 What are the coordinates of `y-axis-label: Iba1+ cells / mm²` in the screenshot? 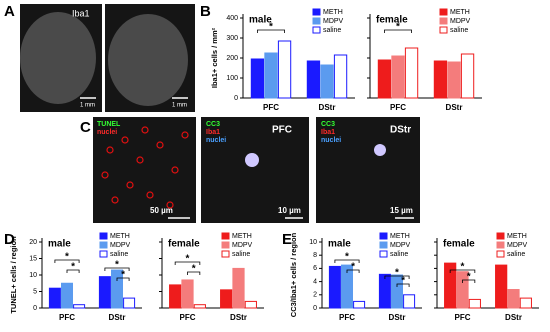 It's located at (214, 57).